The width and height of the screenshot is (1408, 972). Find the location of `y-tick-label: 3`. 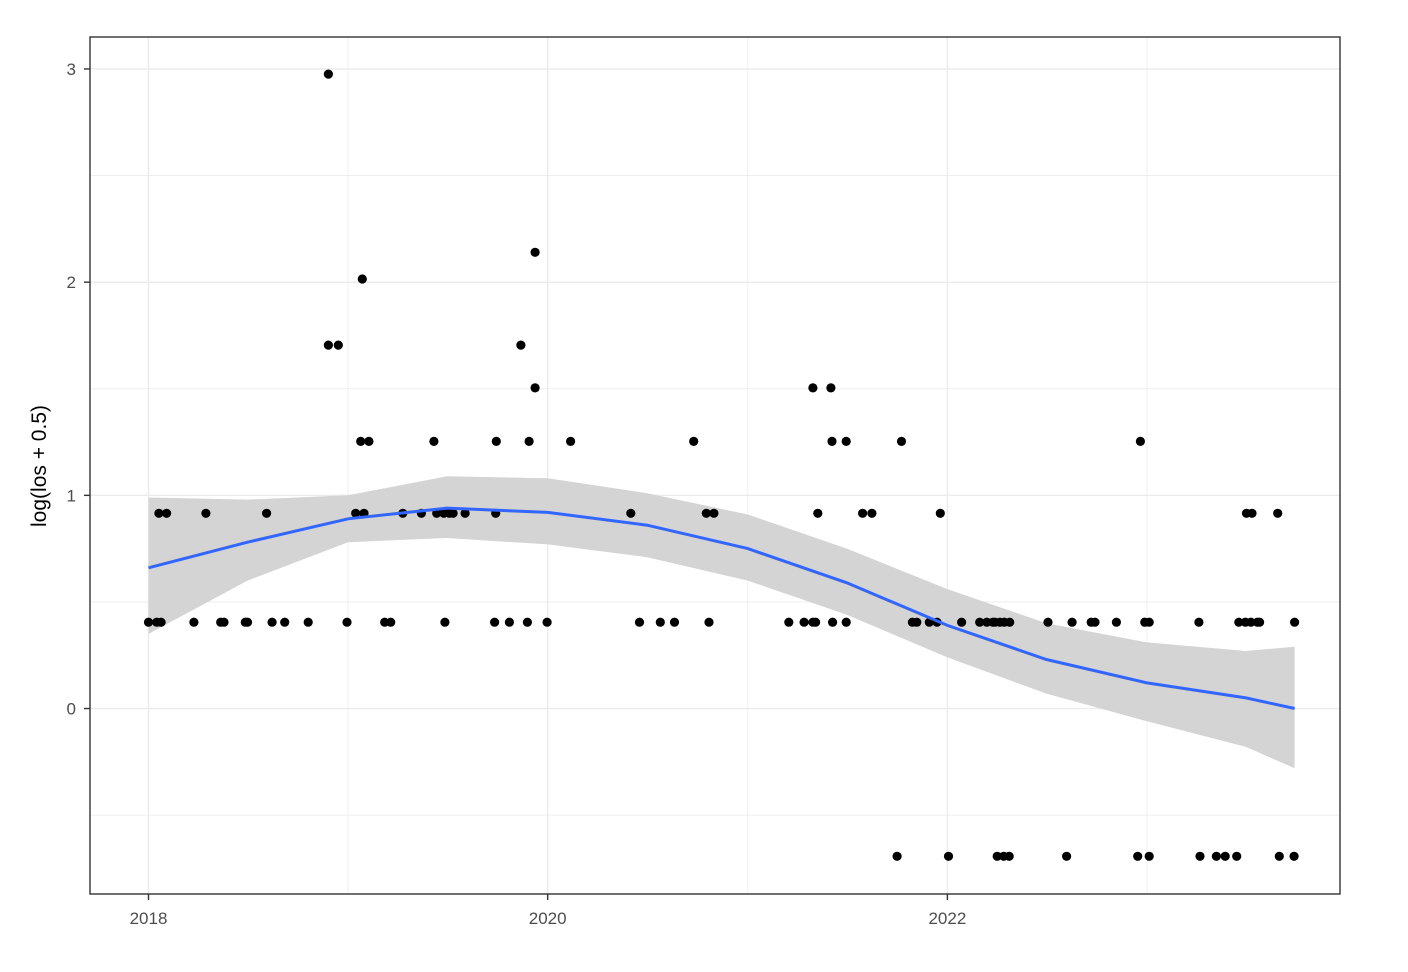

y-tick-label: 3 is located at coordinates (71, 69).